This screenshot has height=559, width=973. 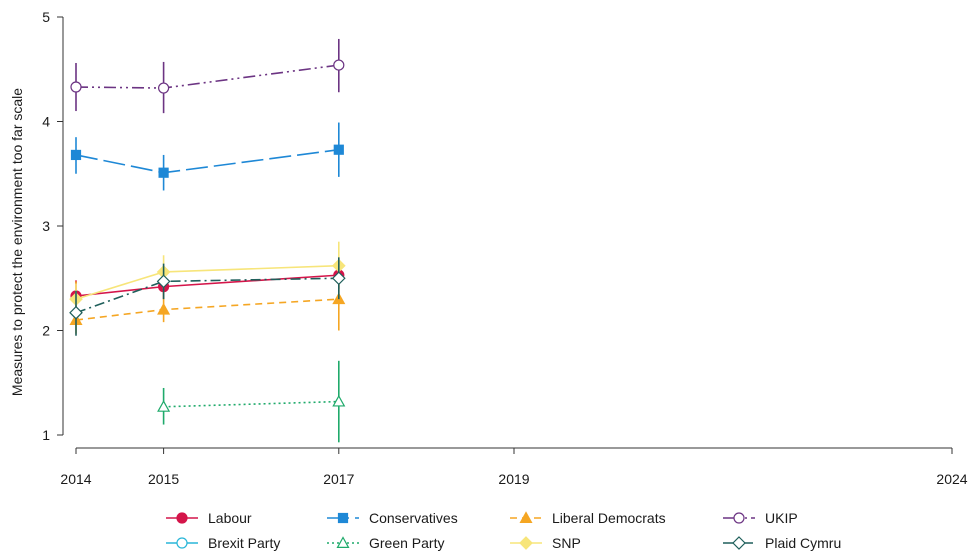 I want to click on legend-marker-conservatives, so click(x=343, y=518).